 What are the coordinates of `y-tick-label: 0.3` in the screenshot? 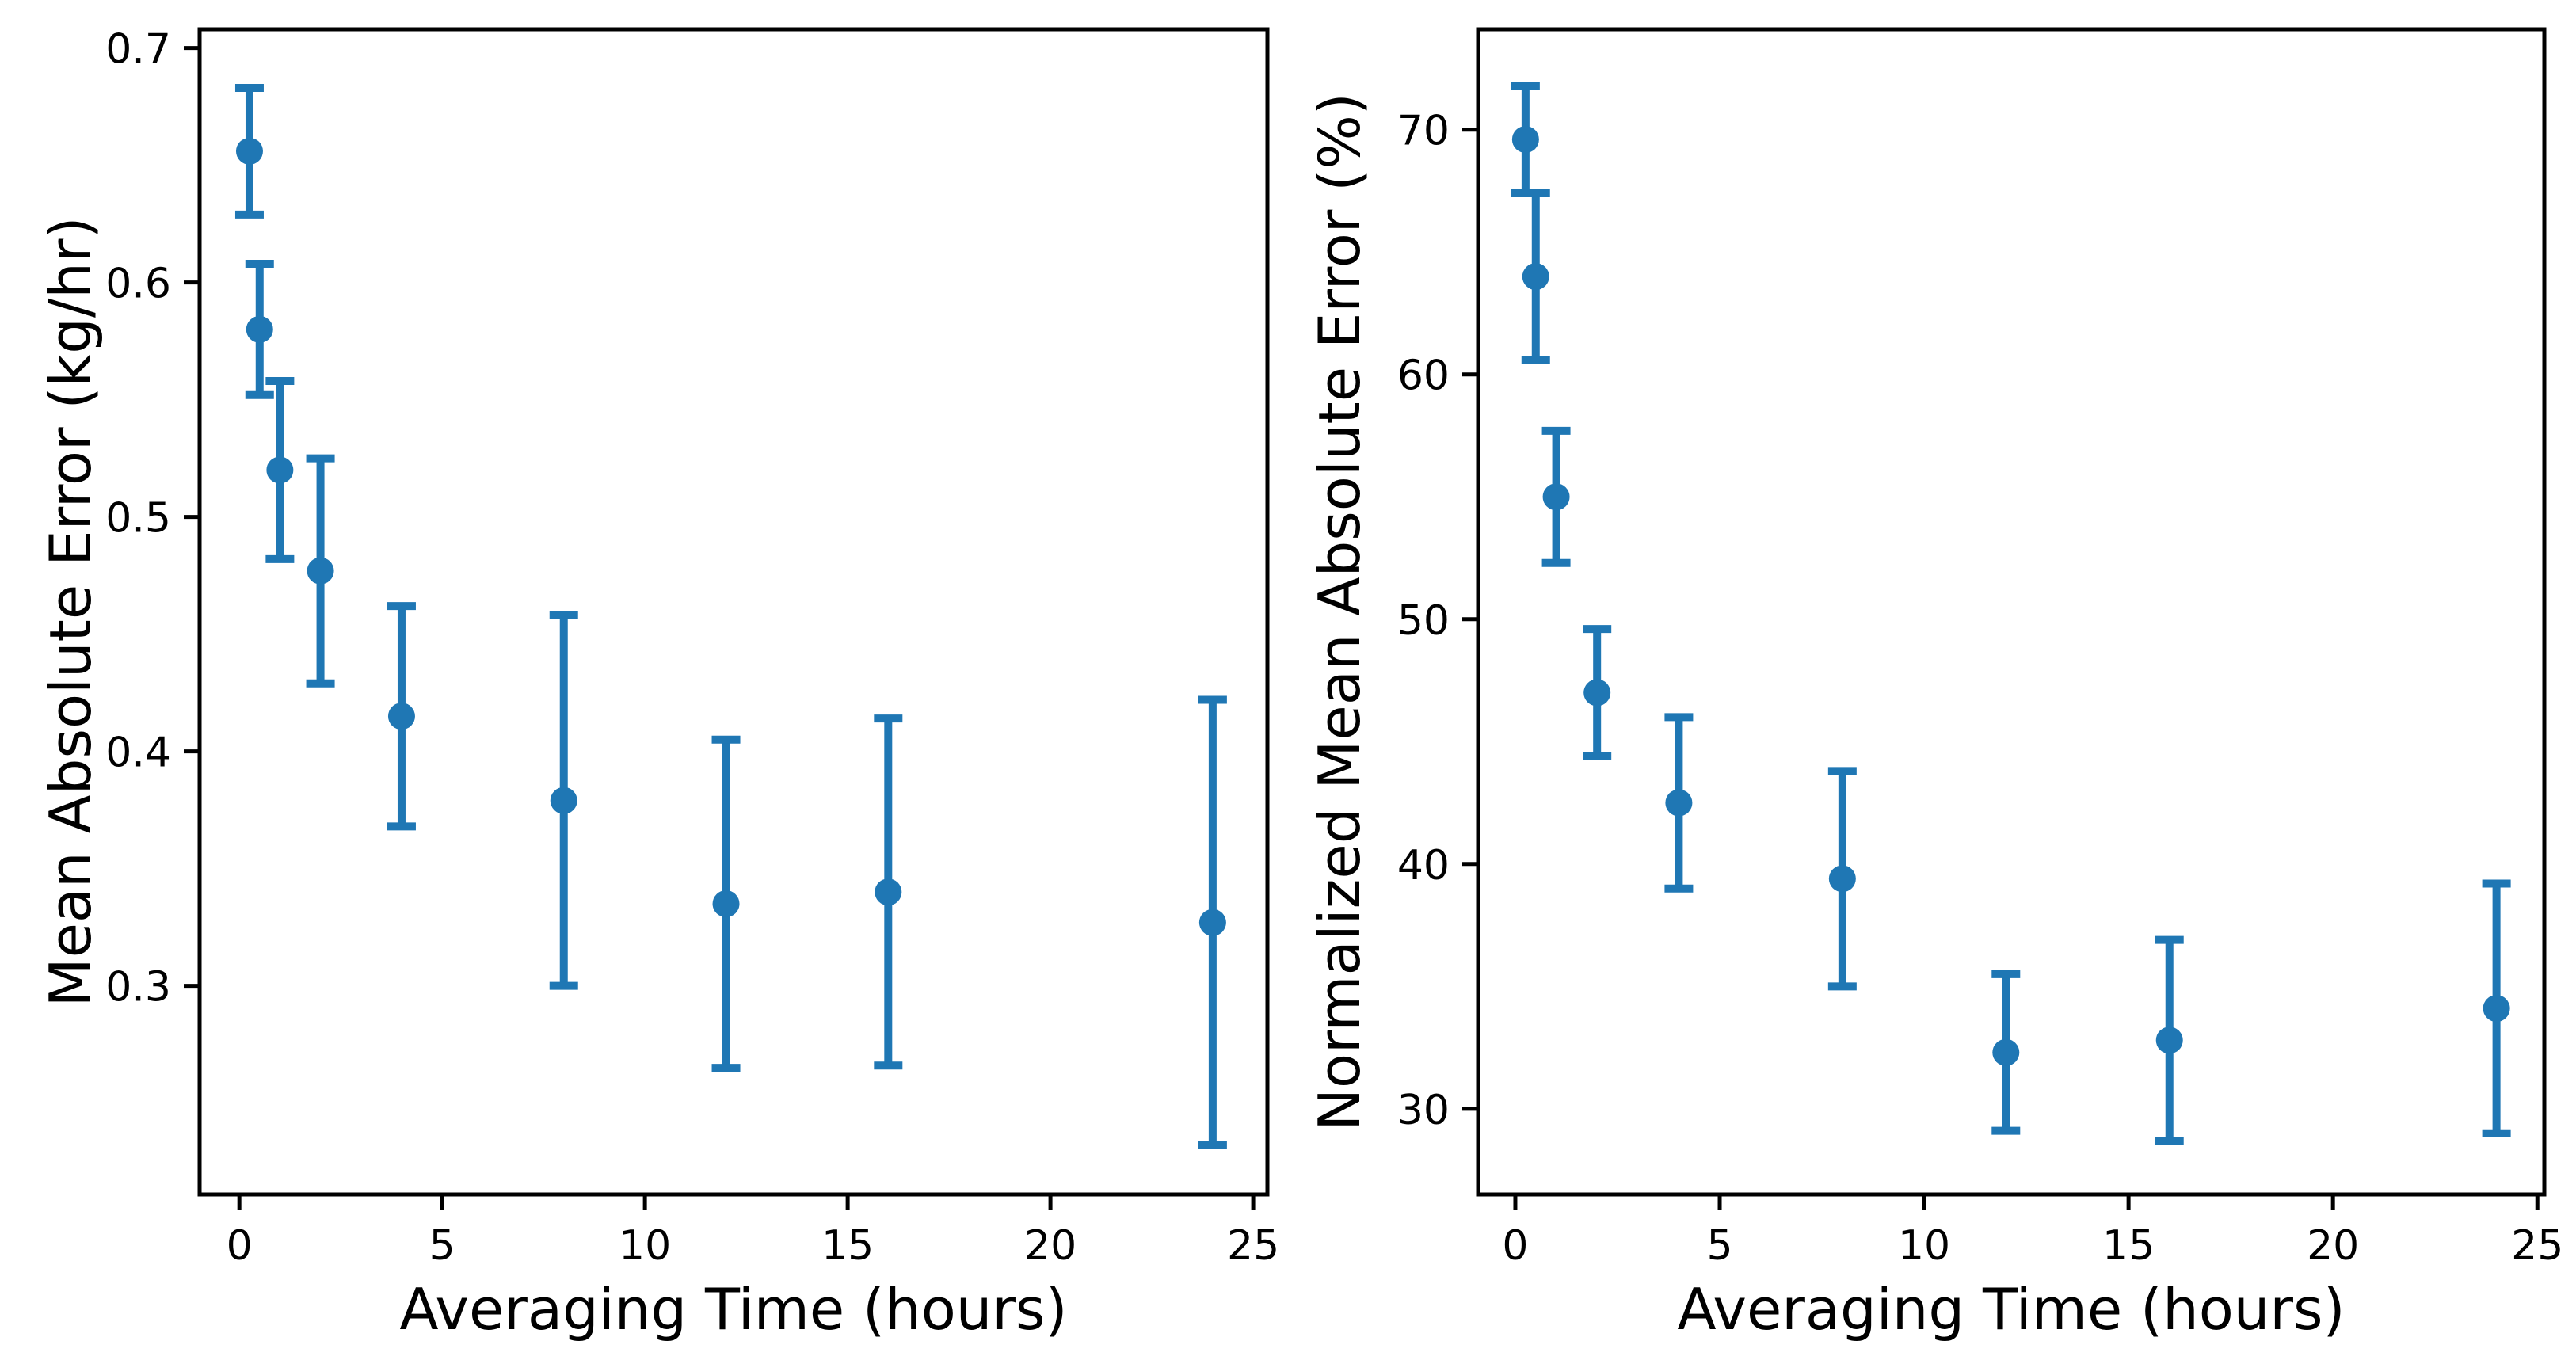 It's located at (138, 987).